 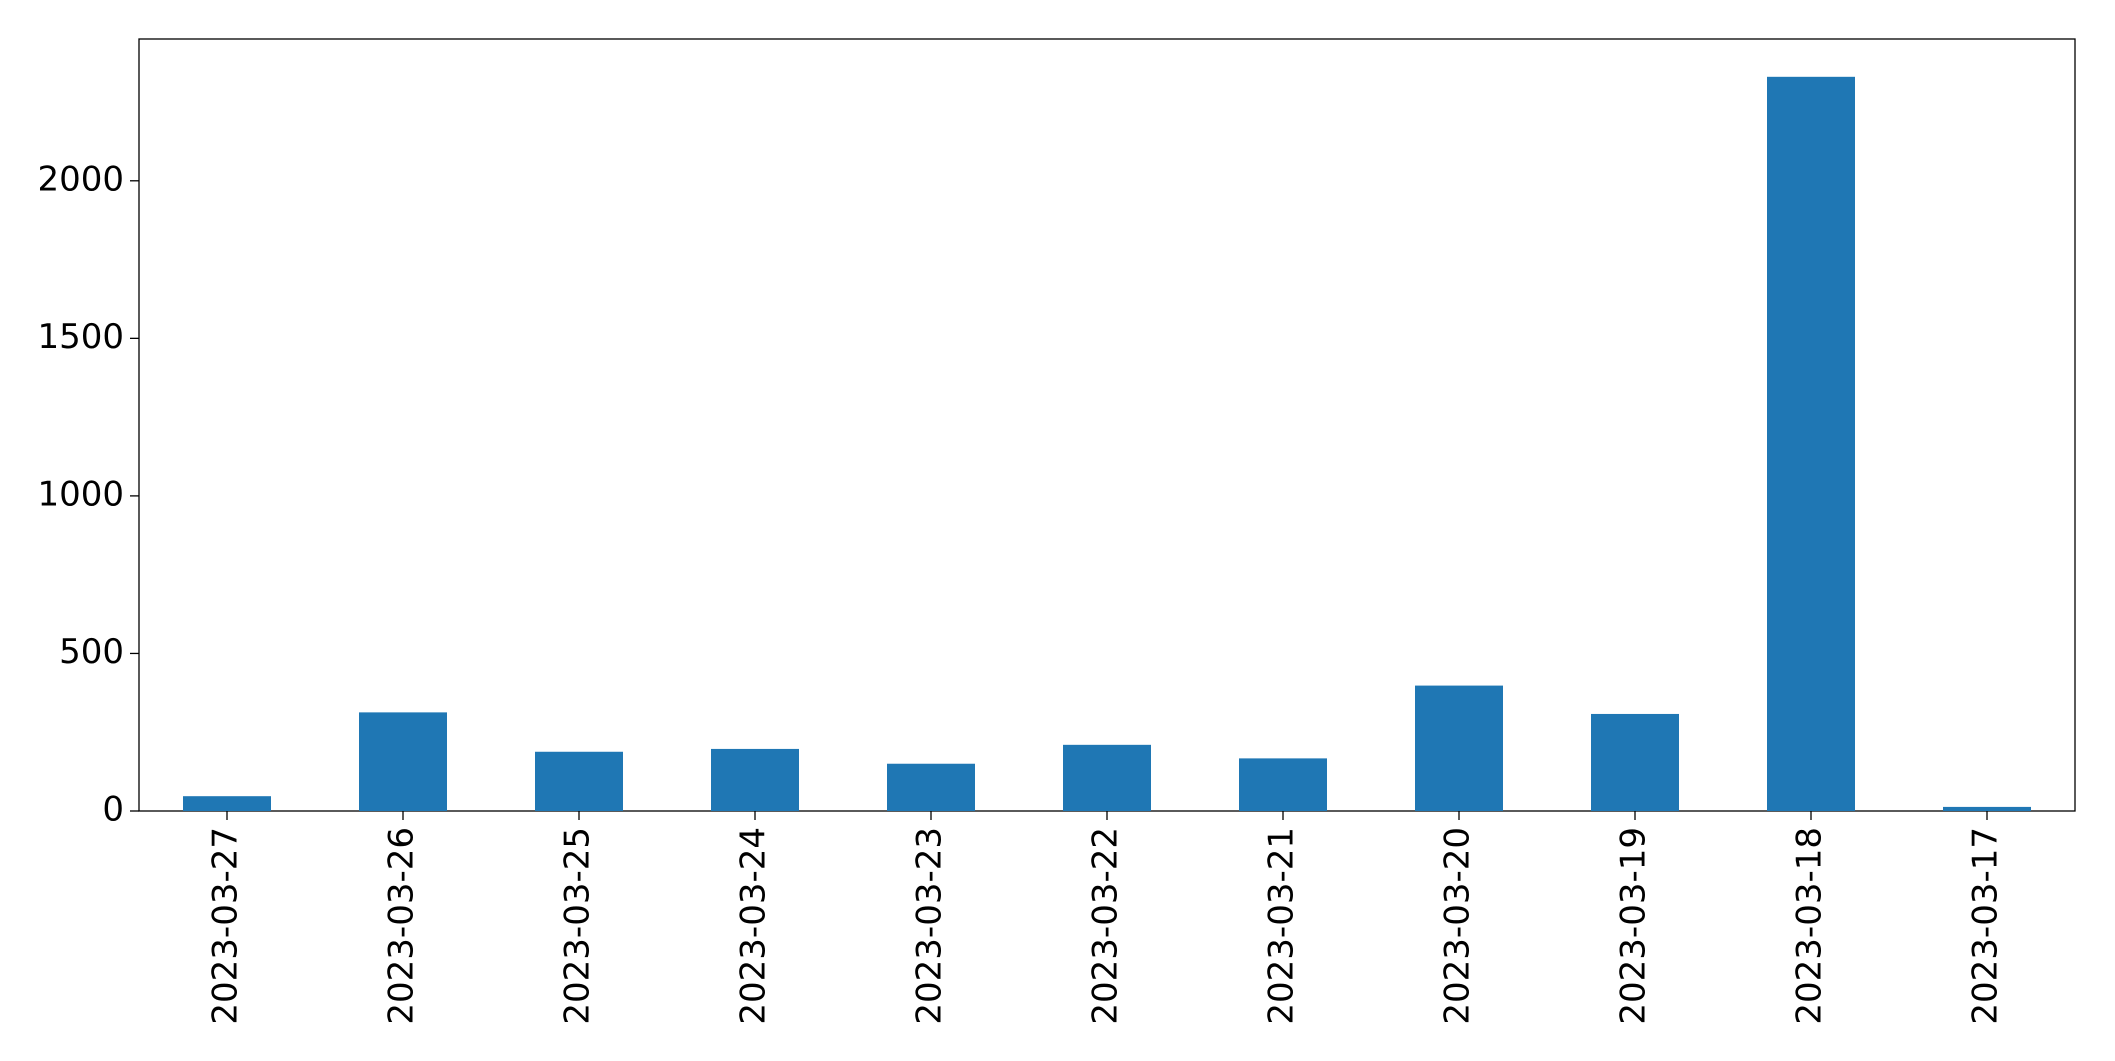 I want to click on y-tick-label: 1500, so click(x=80, y=337).